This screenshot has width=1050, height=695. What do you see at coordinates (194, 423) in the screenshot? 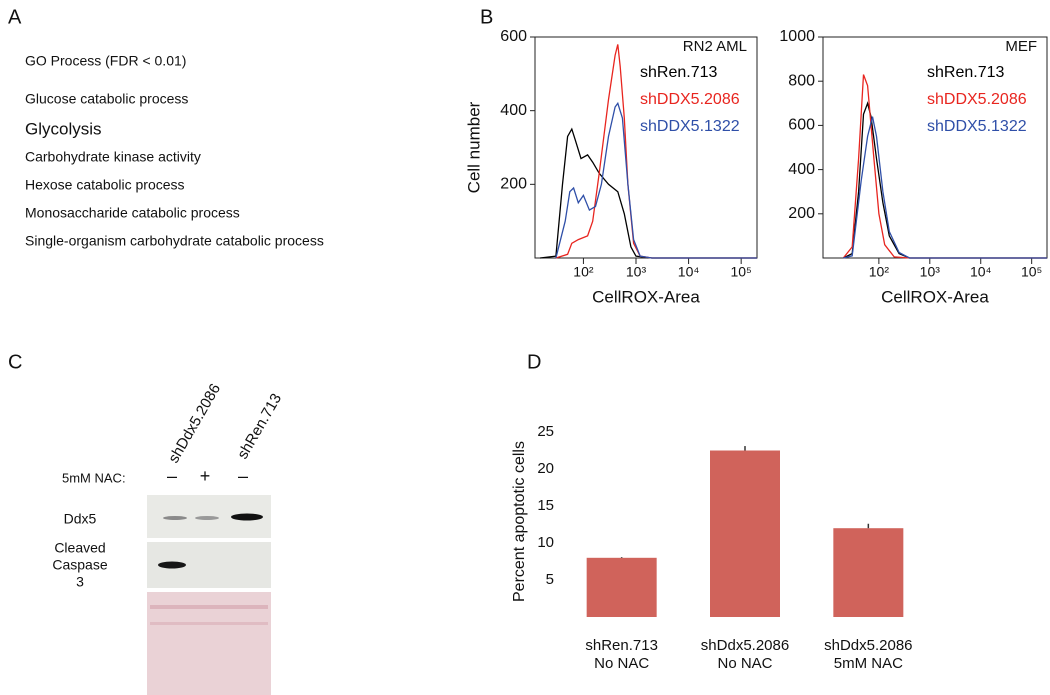
I see `lane-label: shDdx5.2086` at bounding box center [194, 423].